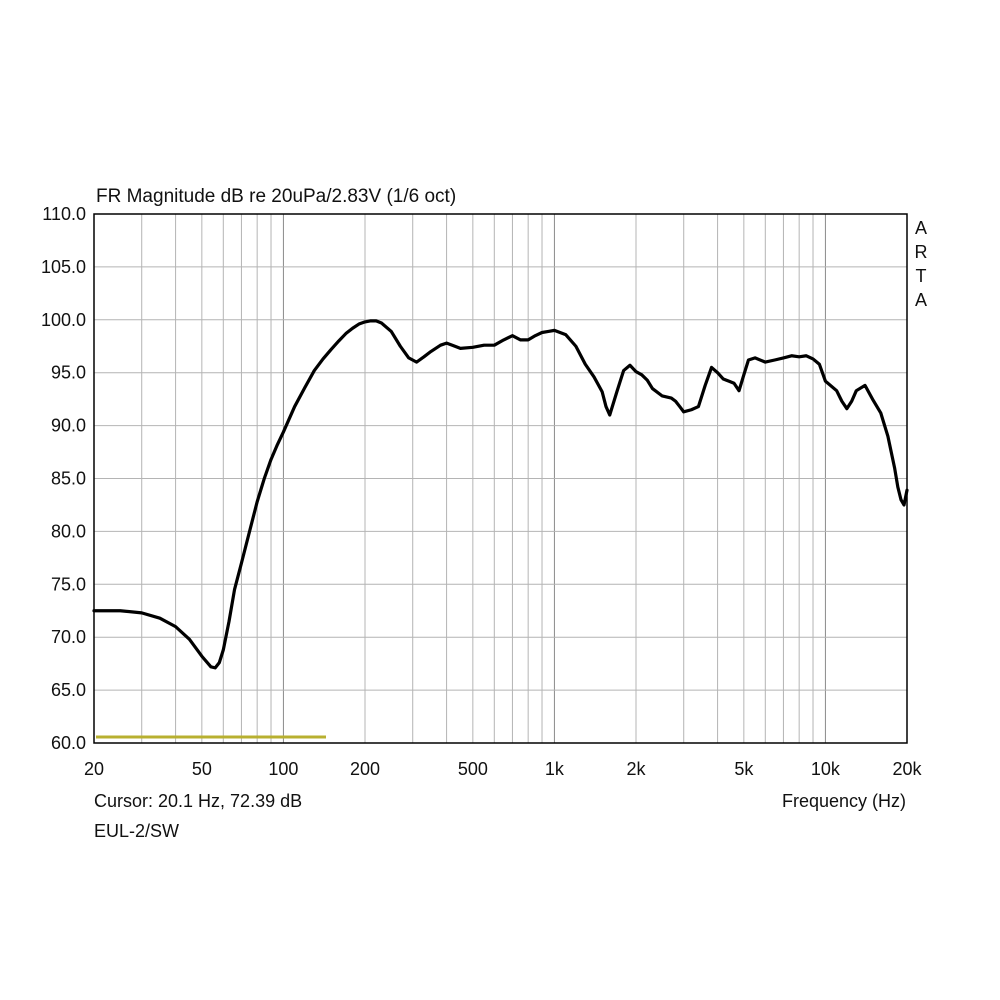  I want to click on x-axis-label: Frequency (Hz), so click(844, 801).